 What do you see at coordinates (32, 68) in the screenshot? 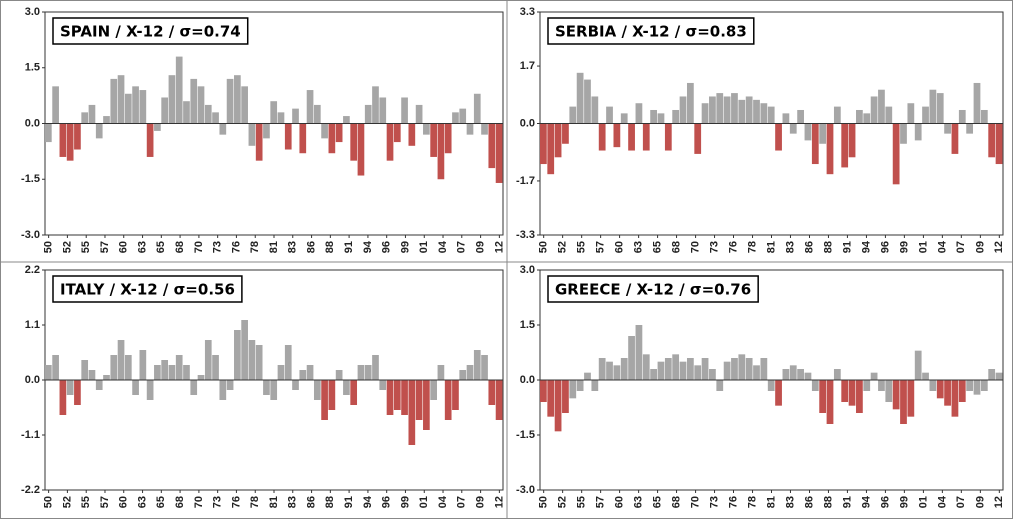
I see `y-tick-label: 1.5` at bounding box center [32, 68].